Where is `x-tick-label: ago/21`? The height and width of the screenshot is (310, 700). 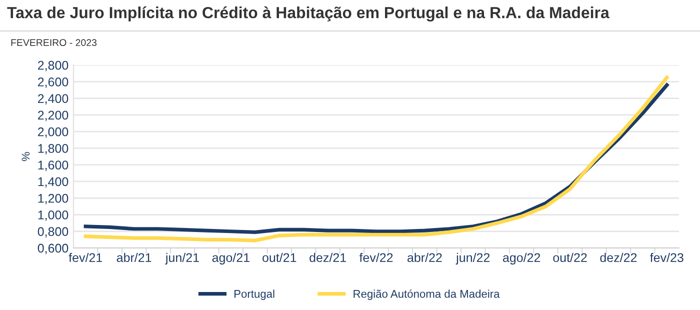 x-tick-label: ago/21 is located at coordinates (231, 258).